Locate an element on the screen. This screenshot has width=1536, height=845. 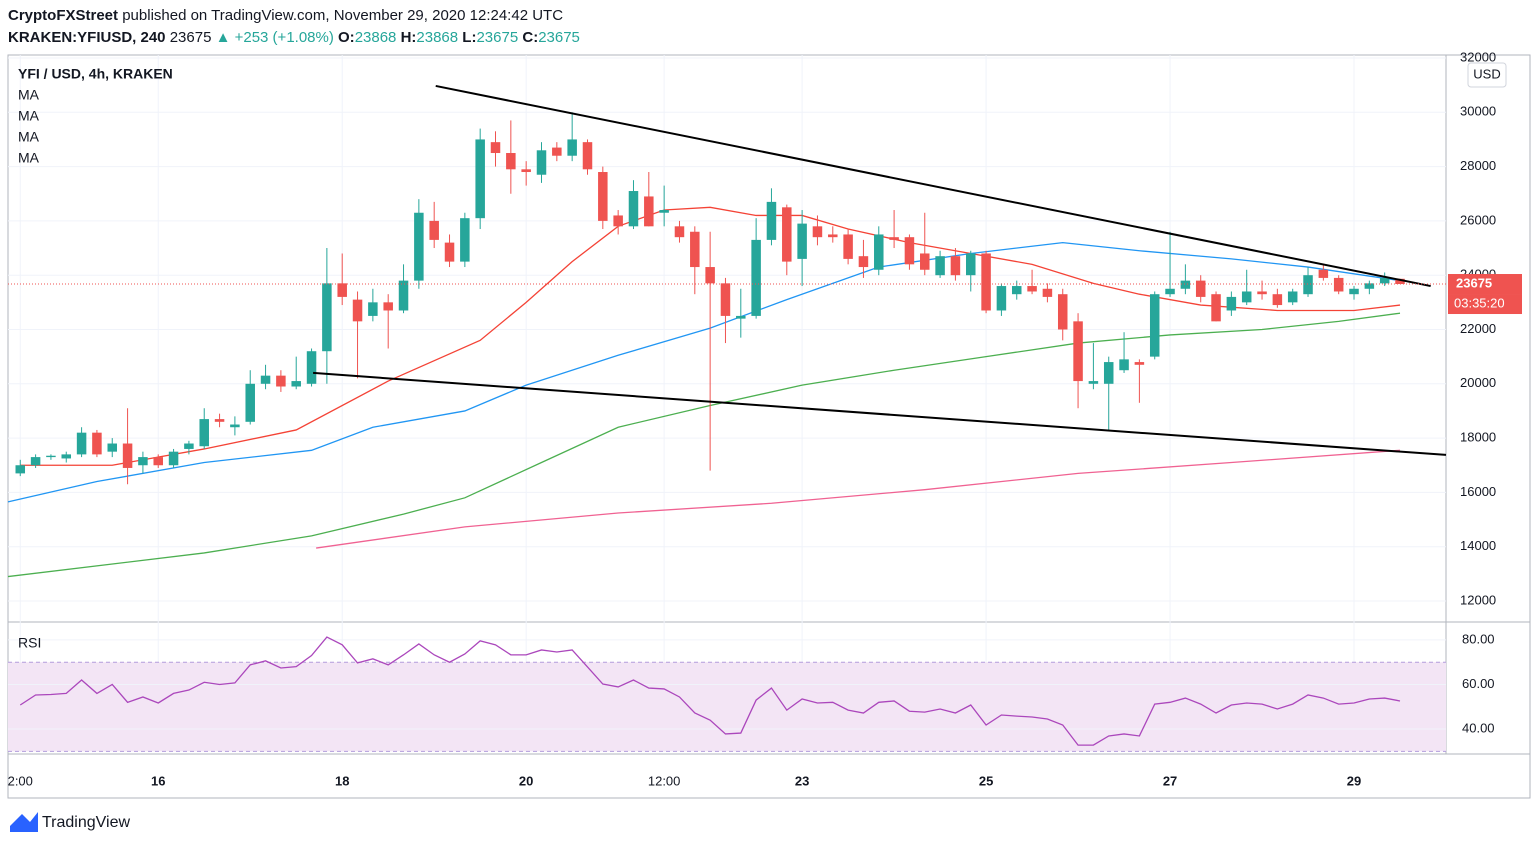
last-price-label: 23675 is located at coordinates (1474, 282).